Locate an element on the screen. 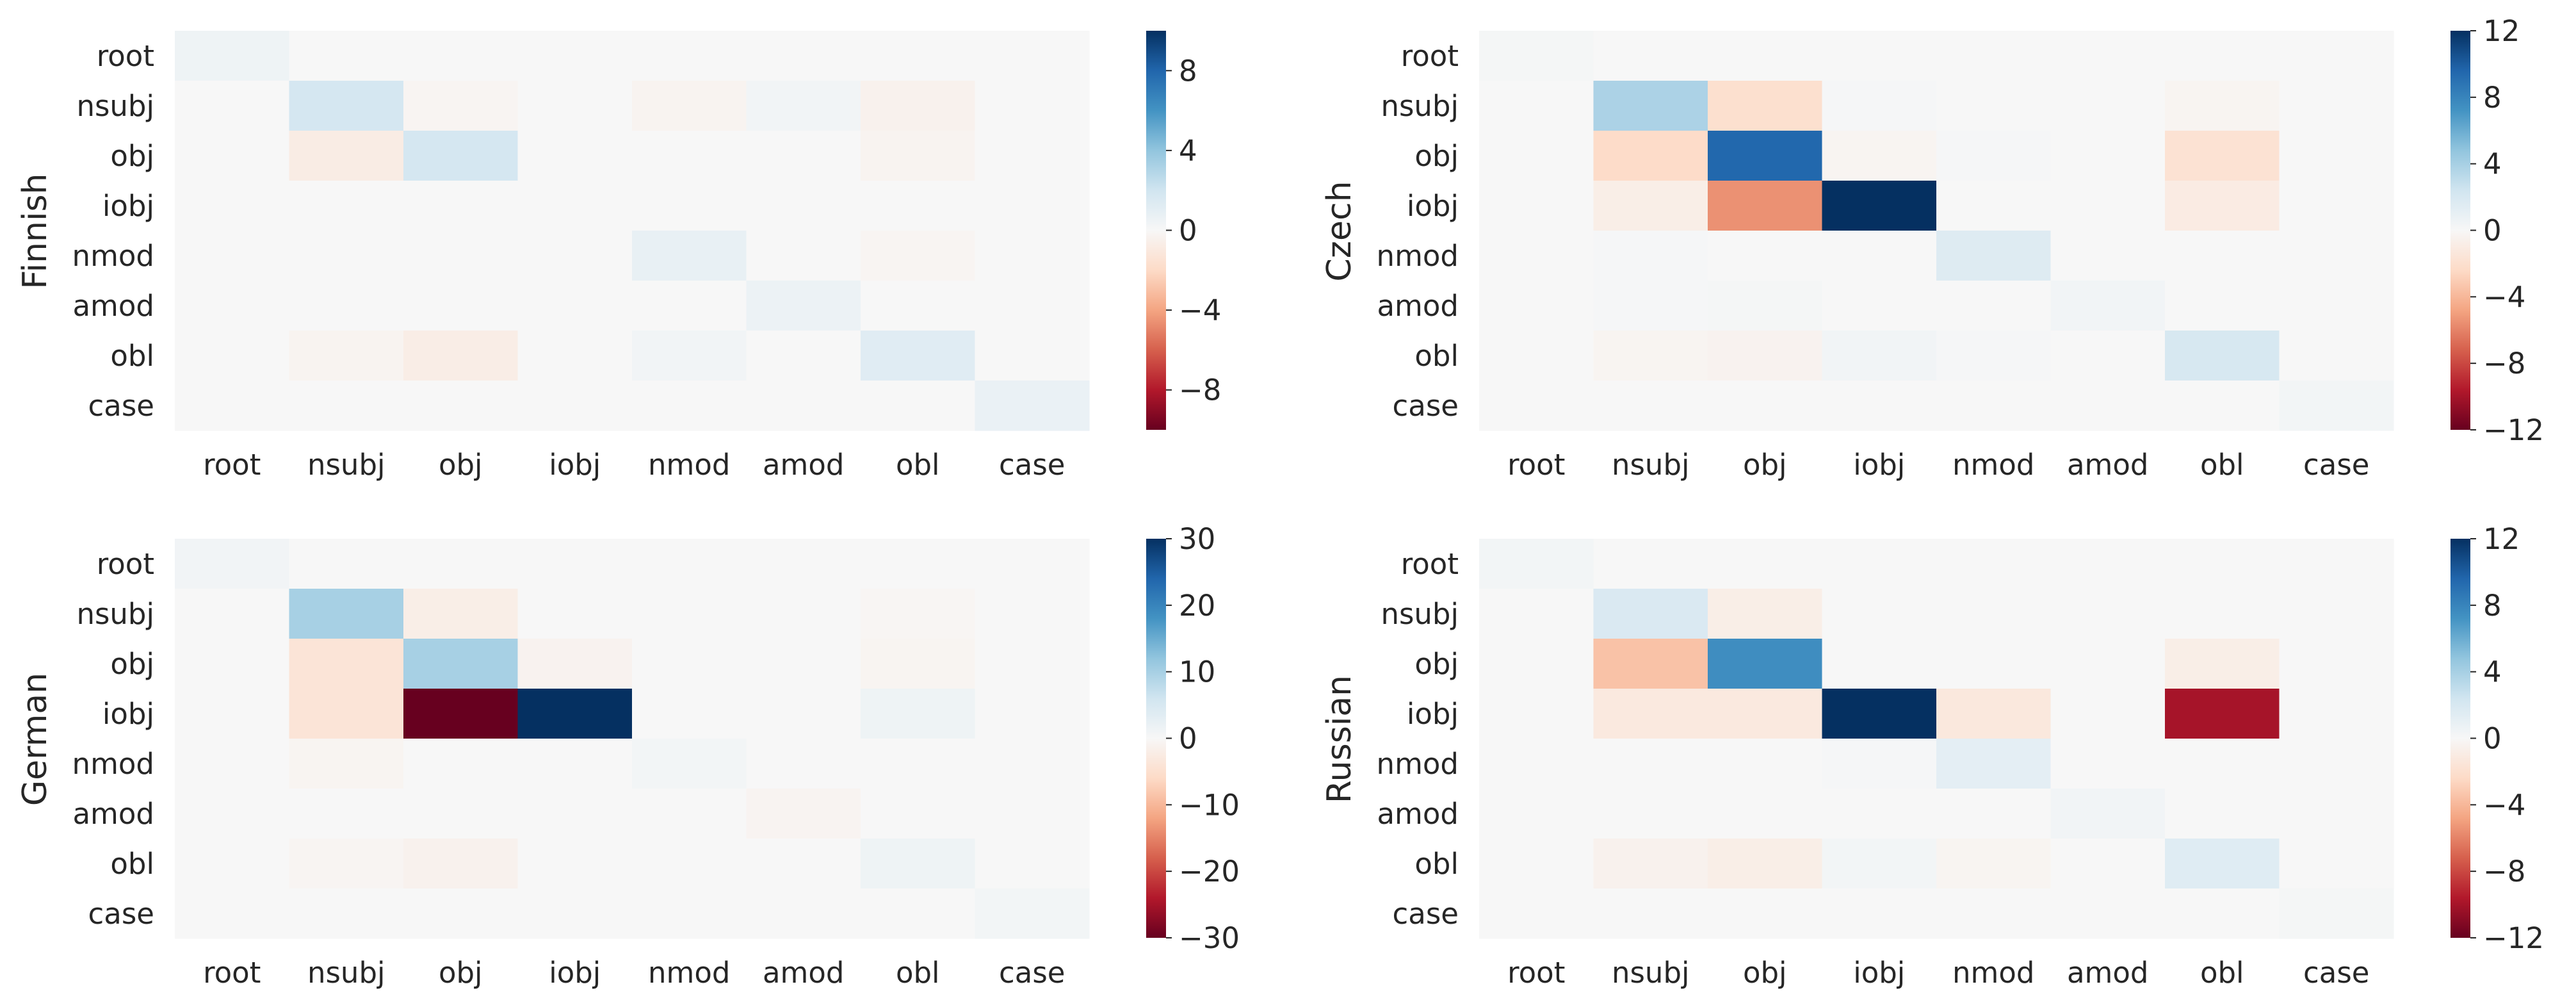  x-tick-label: iobj is located at coordinates (1879, 465).